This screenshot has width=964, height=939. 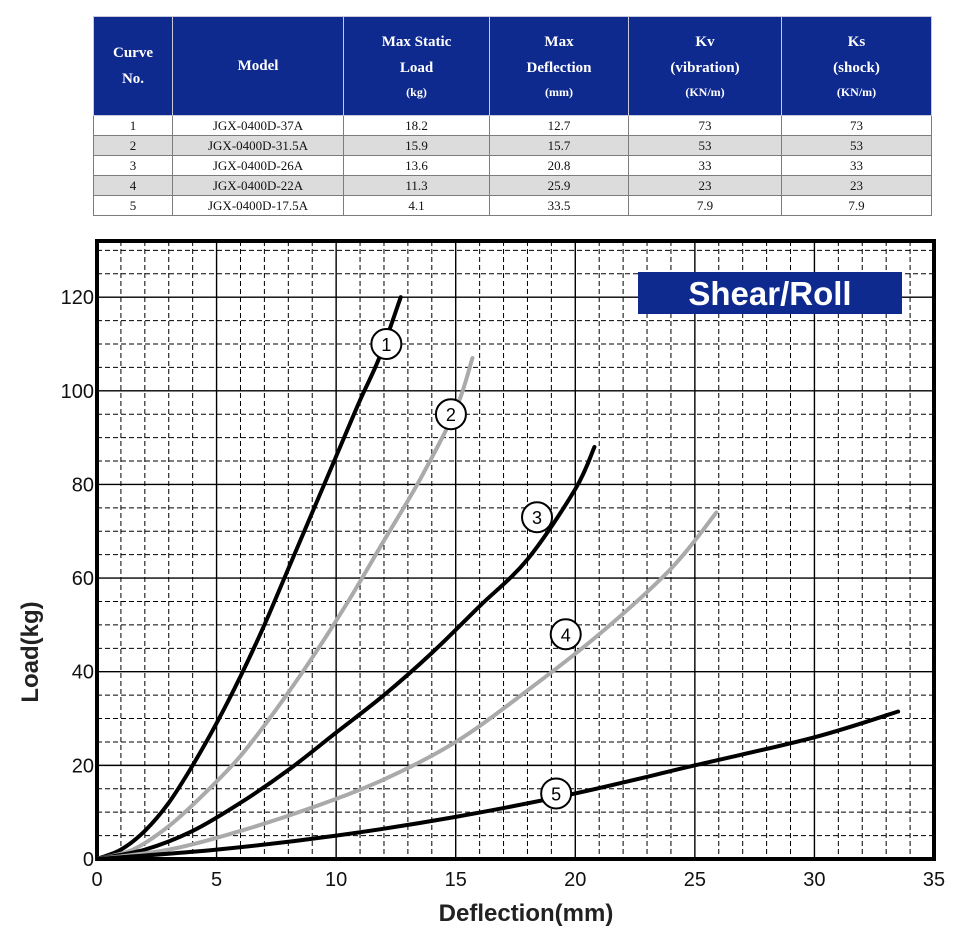 What do you see at coordinates (559, 185) in the screenshot?
I see `table-cell: 25.9` at bounding box center [559, 185].